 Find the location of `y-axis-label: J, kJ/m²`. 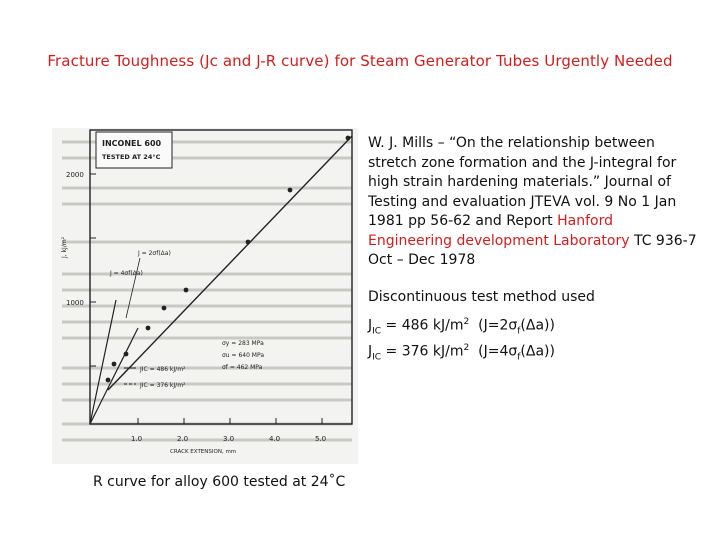

y-axis-label: J, kJ/m² is located at coordinates (64, 247).